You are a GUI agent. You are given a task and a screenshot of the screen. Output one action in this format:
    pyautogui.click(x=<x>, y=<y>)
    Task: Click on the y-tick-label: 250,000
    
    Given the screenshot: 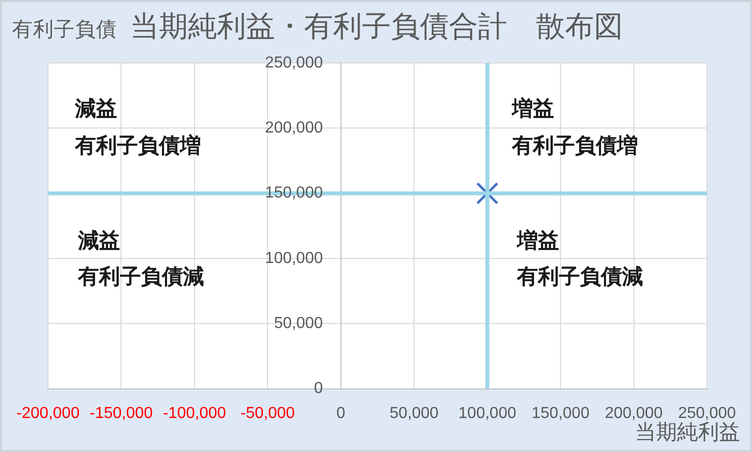 What is the action you would take?
    pyautogui.click(x=294, y=63)
    